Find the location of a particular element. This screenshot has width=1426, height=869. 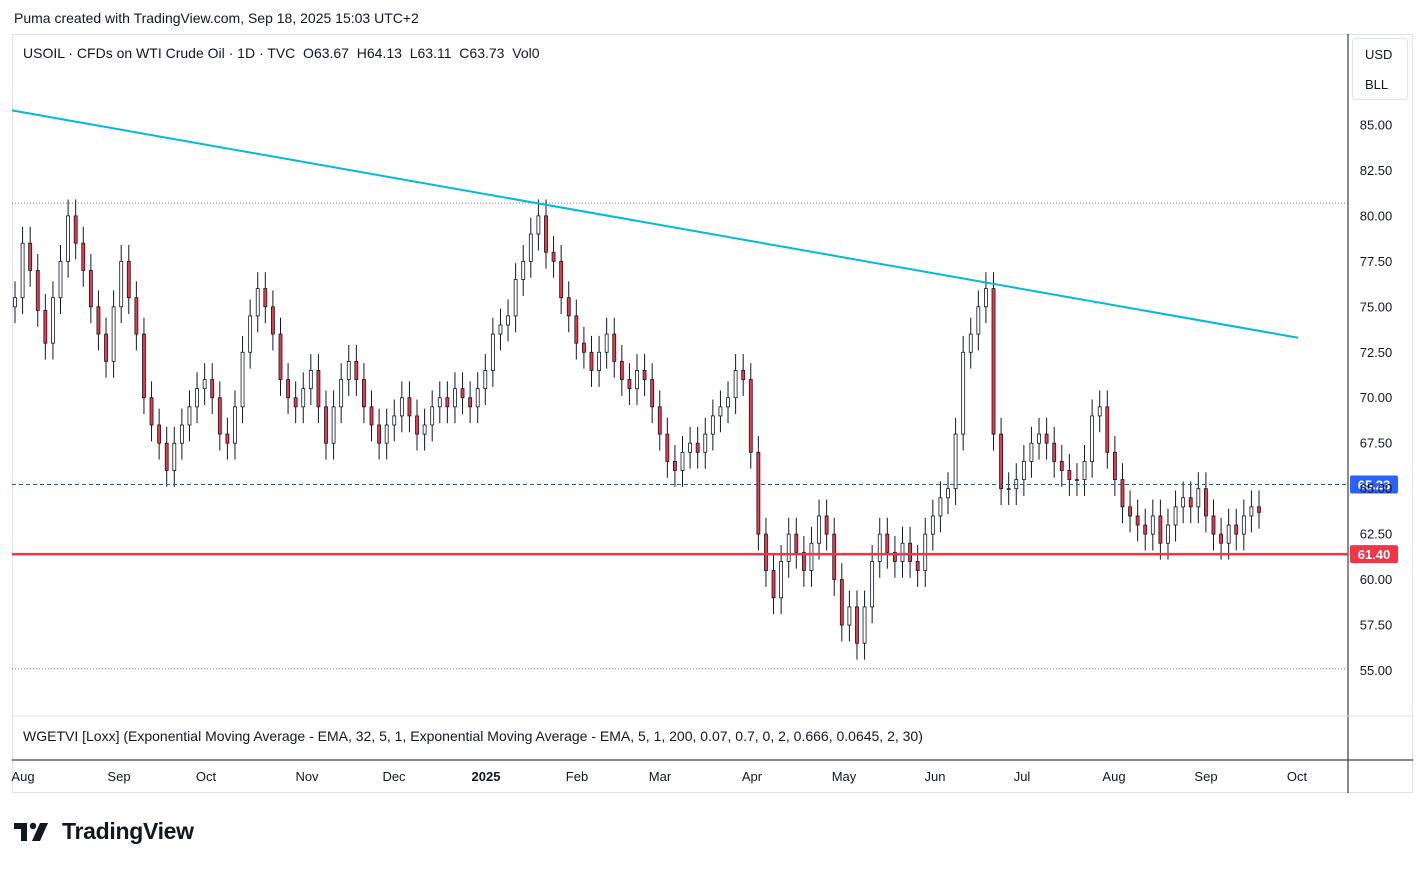

volume-unit: BLL is located at coordinates (1377, 84).